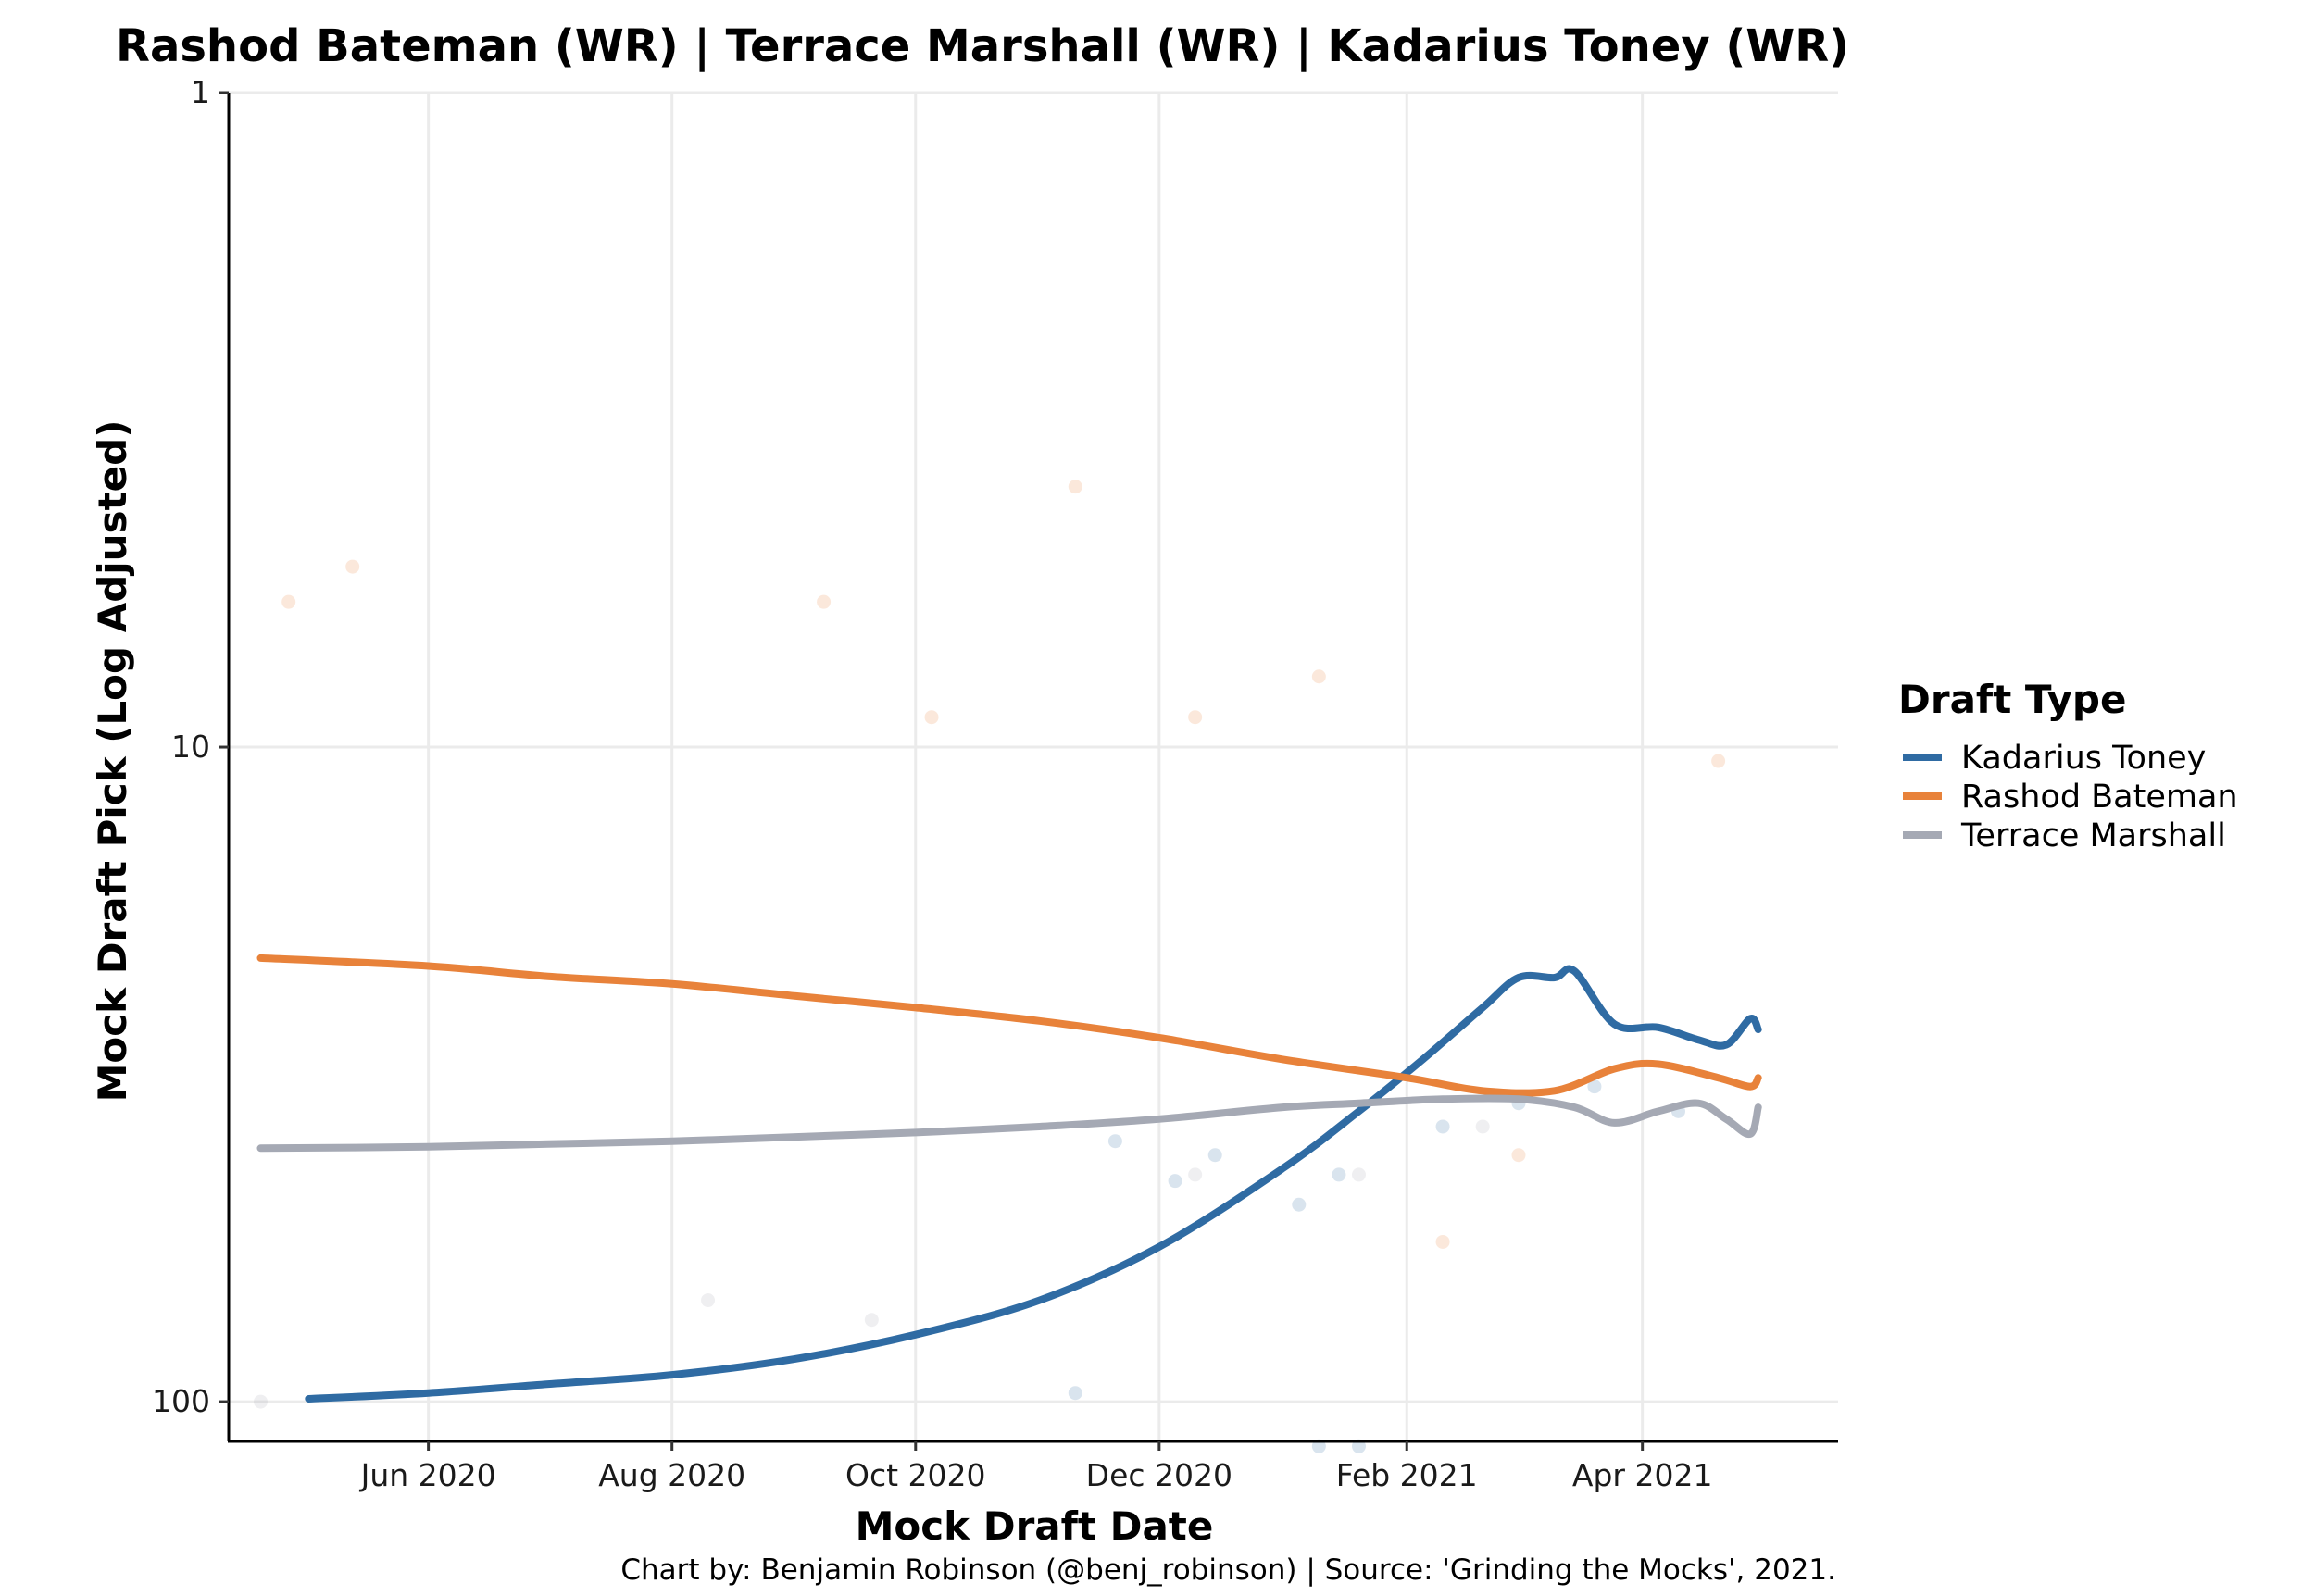  Describe the element at coordinates (915, 1475) in the screenshot. I see `x-tick-label: Oct 2020` at that location.